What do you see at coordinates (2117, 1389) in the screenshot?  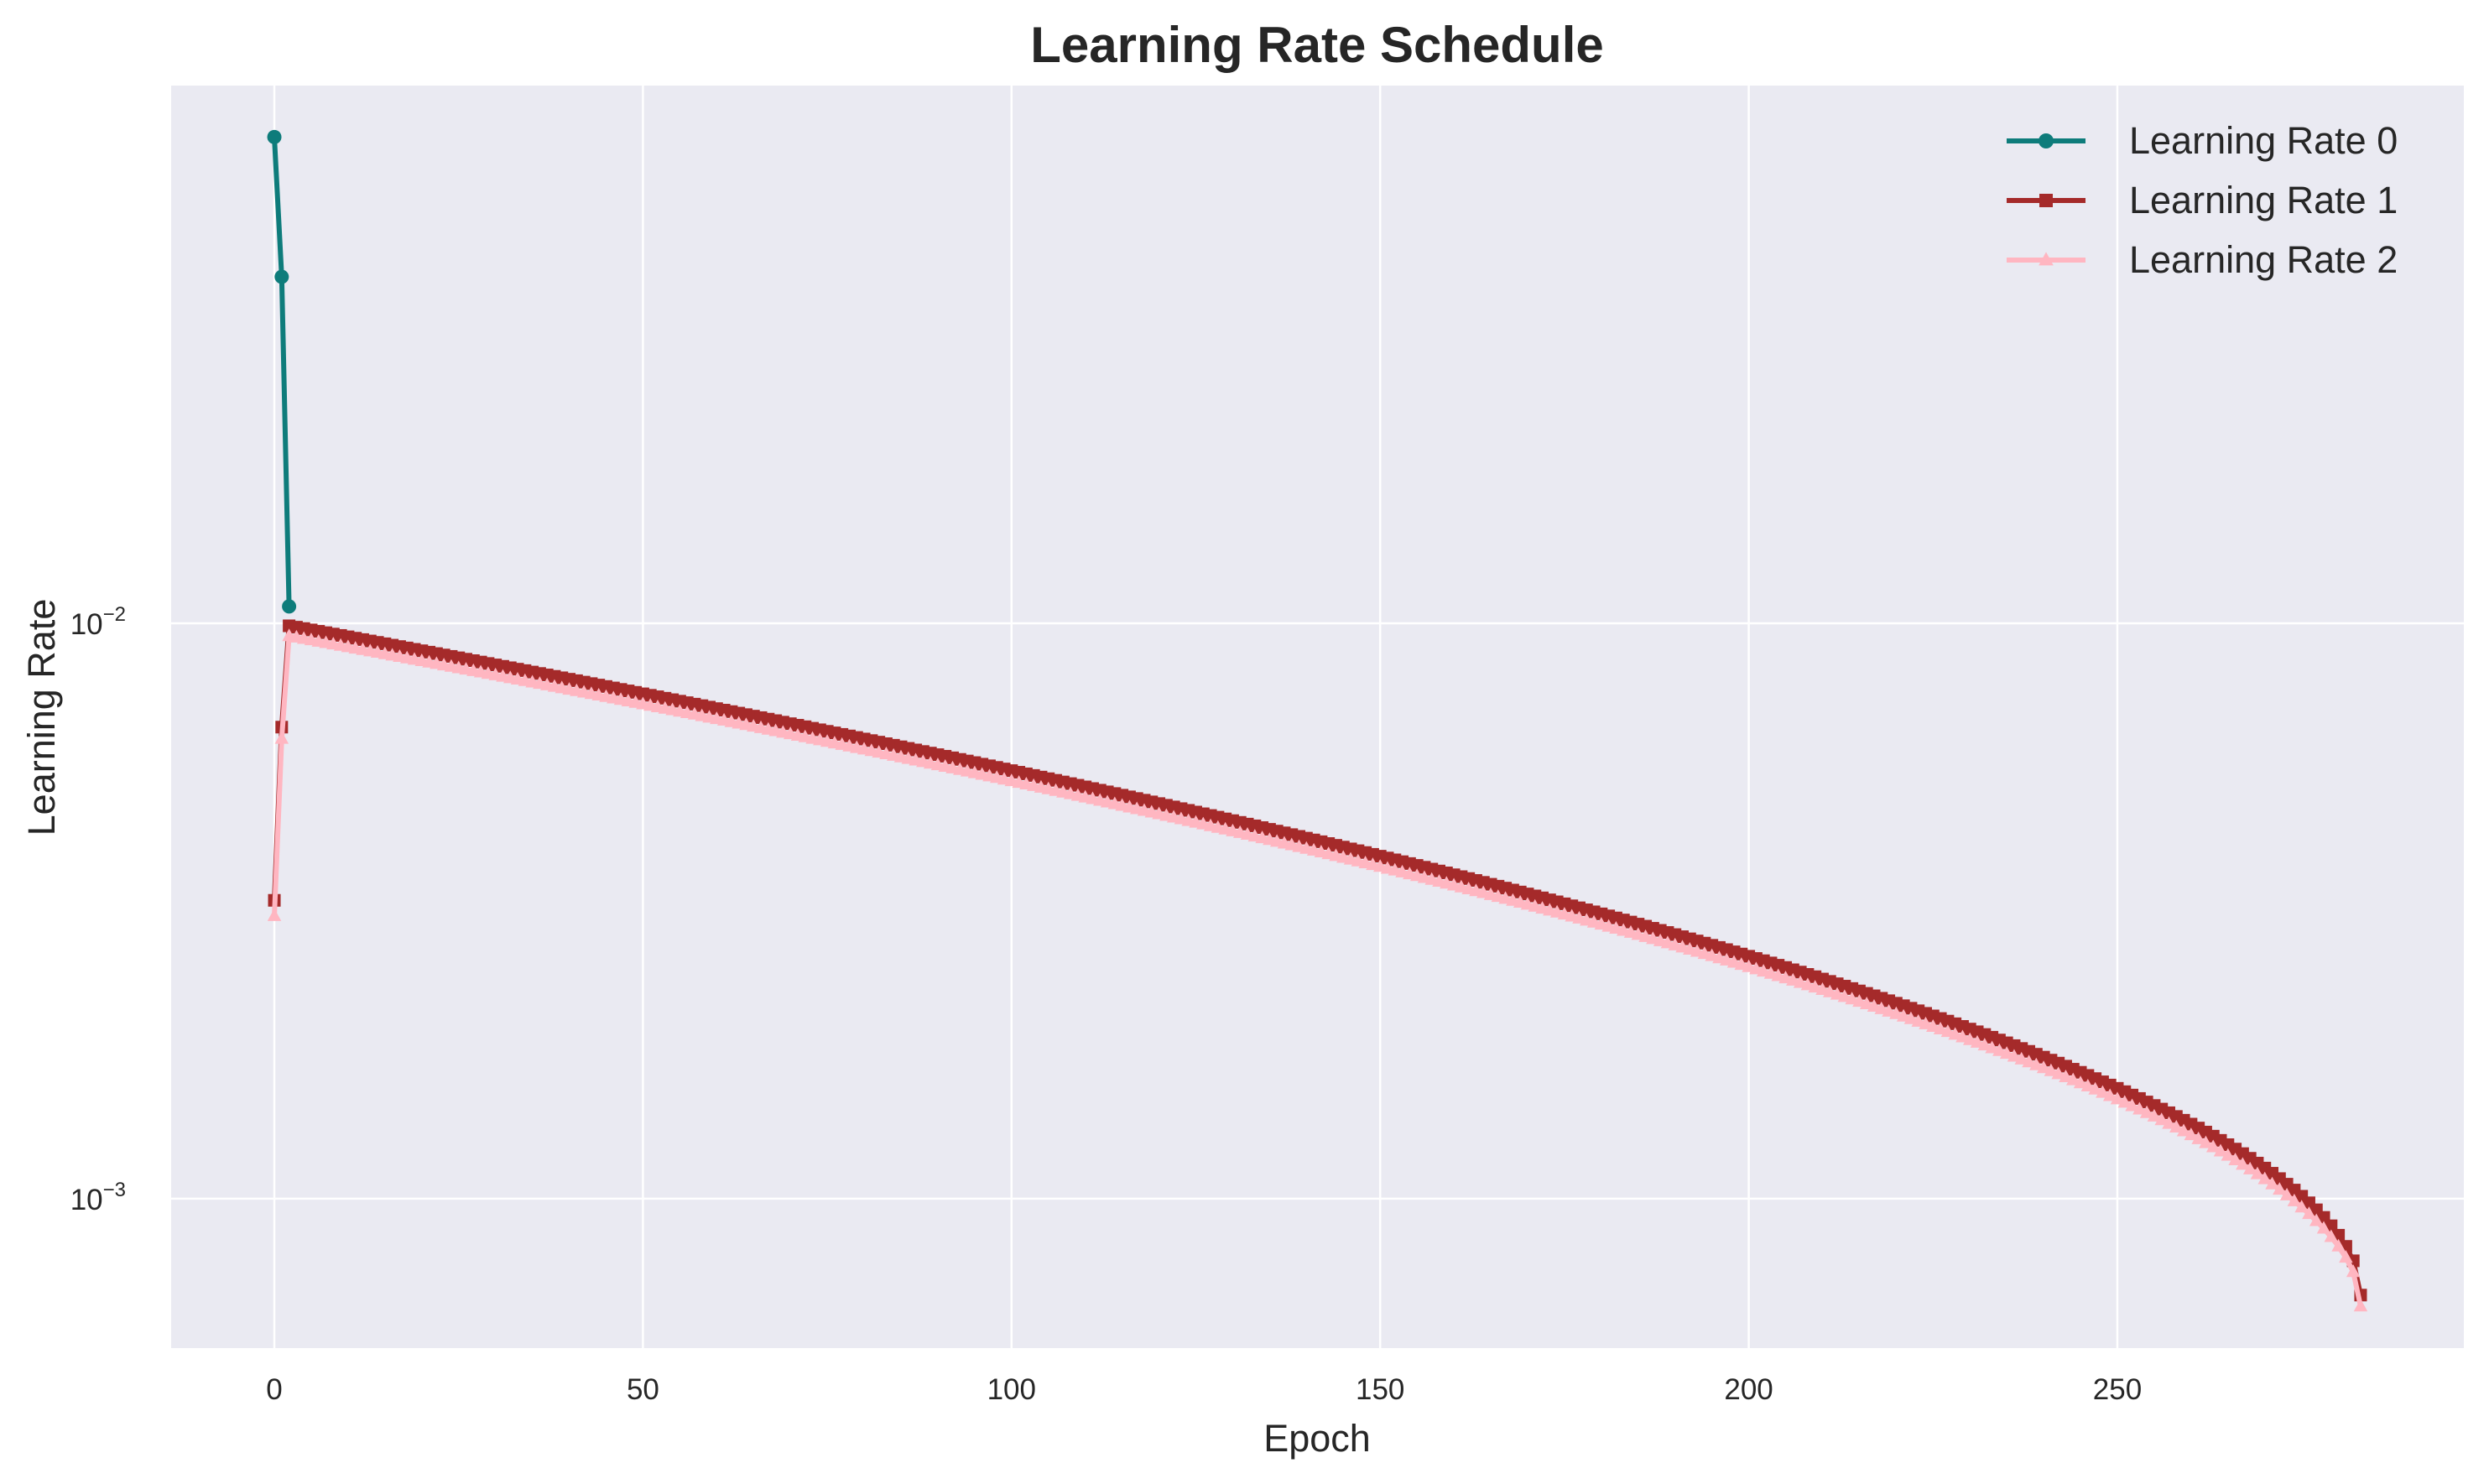 I see `x-tick-label: 250` at bounding box center [2117, 1389].